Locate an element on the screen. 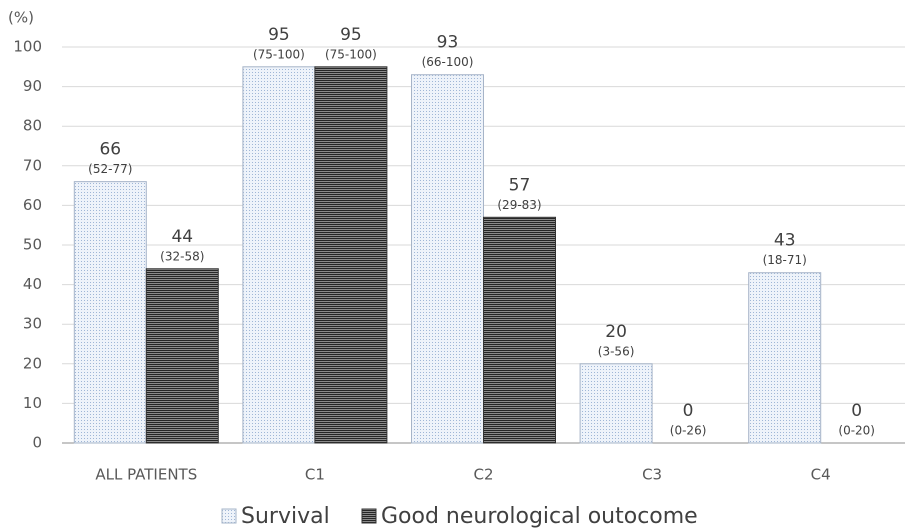 The image size is (909, 530). legend-label: Survival is located at coordinates (285, 516).